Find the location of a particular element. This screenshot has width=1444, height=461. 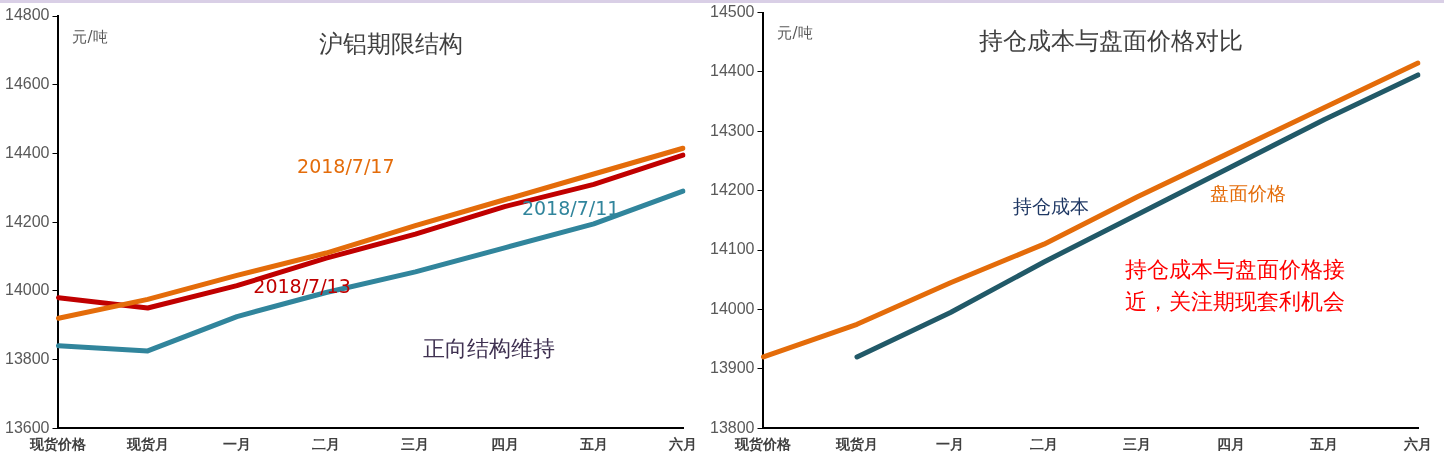

y-tick-label: 14800 is located at coordinates (27, 15).